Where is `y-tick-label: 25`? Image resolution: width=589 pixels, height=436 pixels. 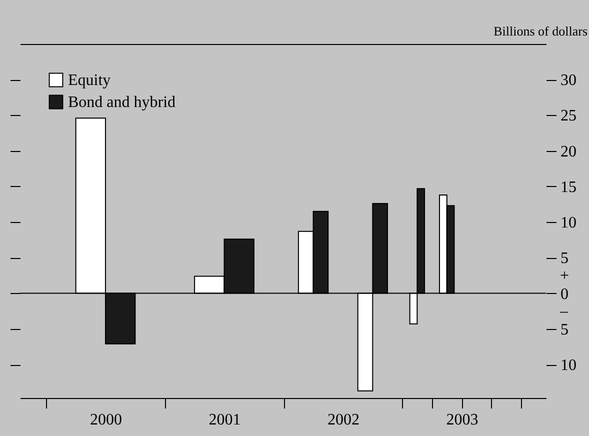 y-tick-label: 25 is located at coordinates (568, 116).